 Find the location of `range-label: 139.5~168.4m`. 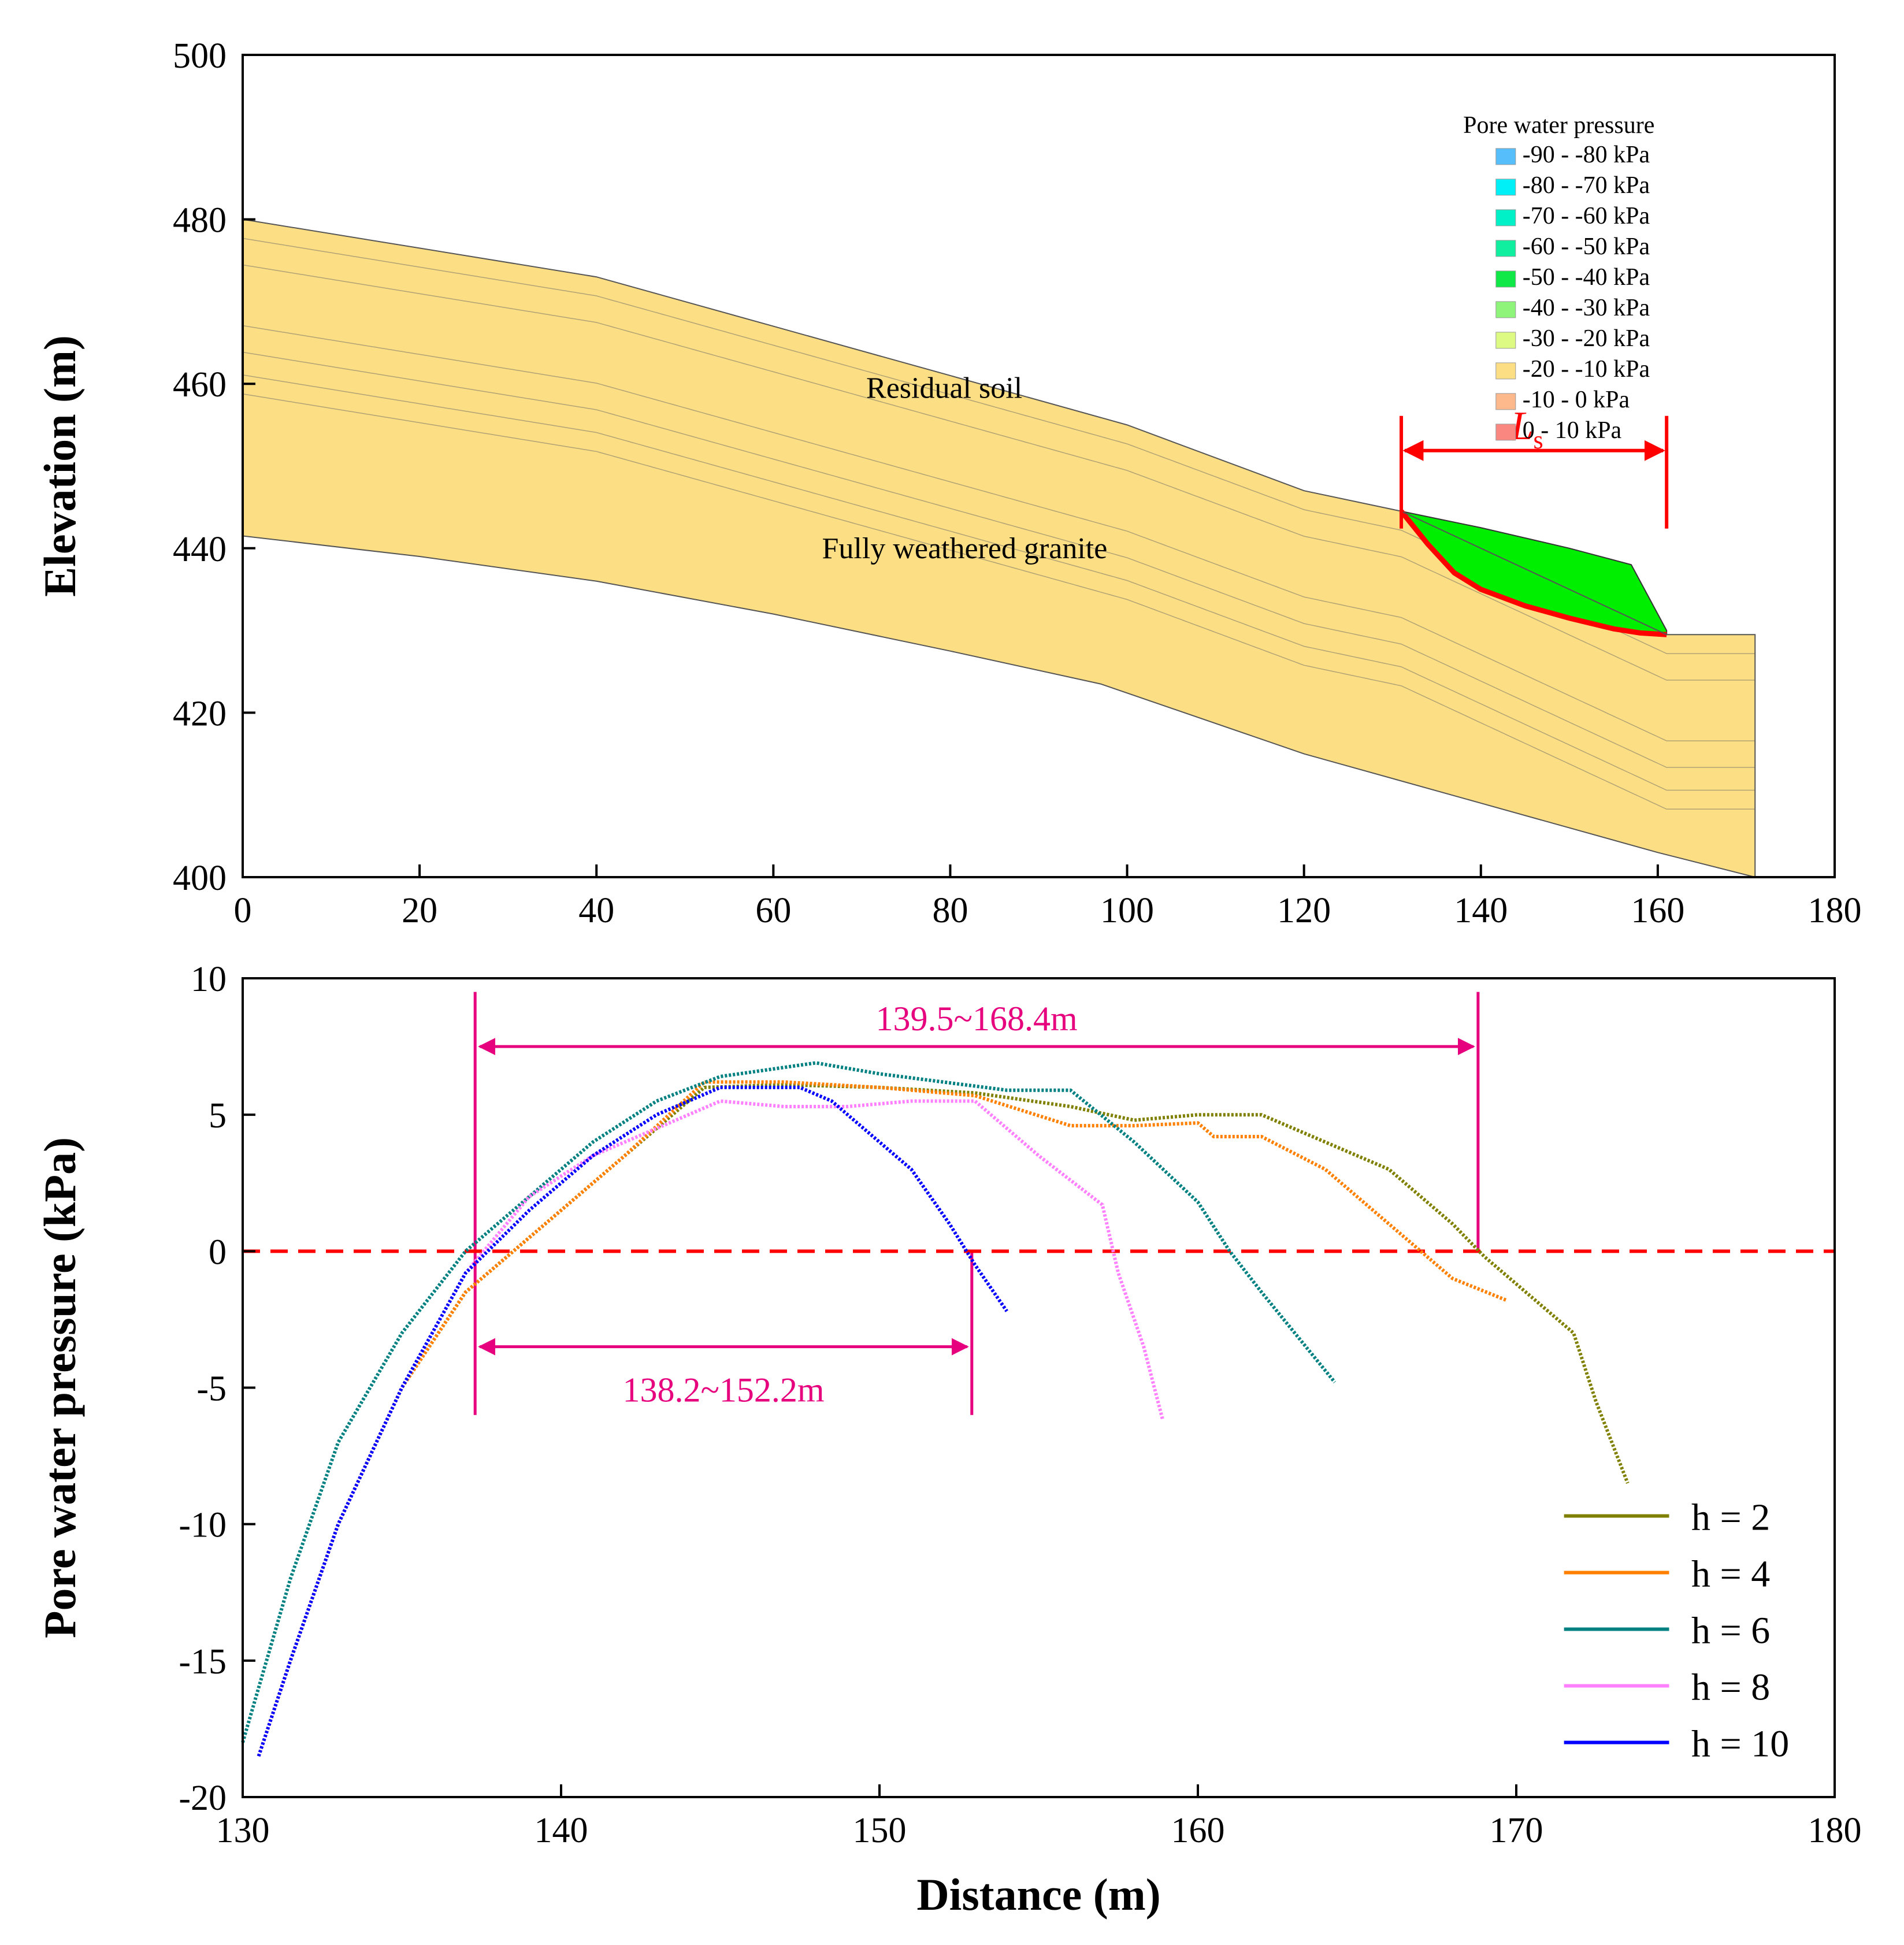

range-label: 139.5~168.4m is located at coordinates (976, 1019).